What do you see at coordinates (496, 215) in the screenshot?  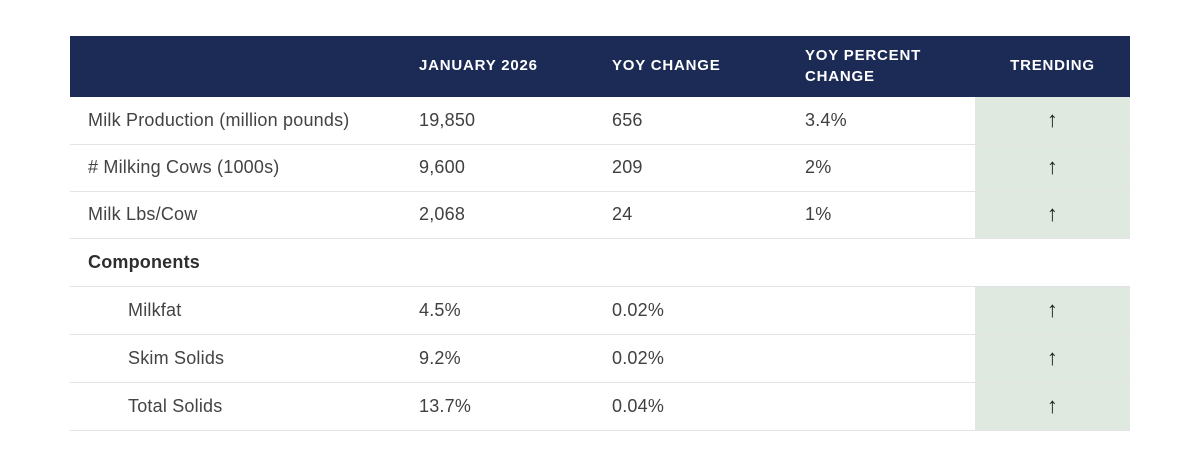 I see `value-january: 2,068` at bounding box center [496, 215].